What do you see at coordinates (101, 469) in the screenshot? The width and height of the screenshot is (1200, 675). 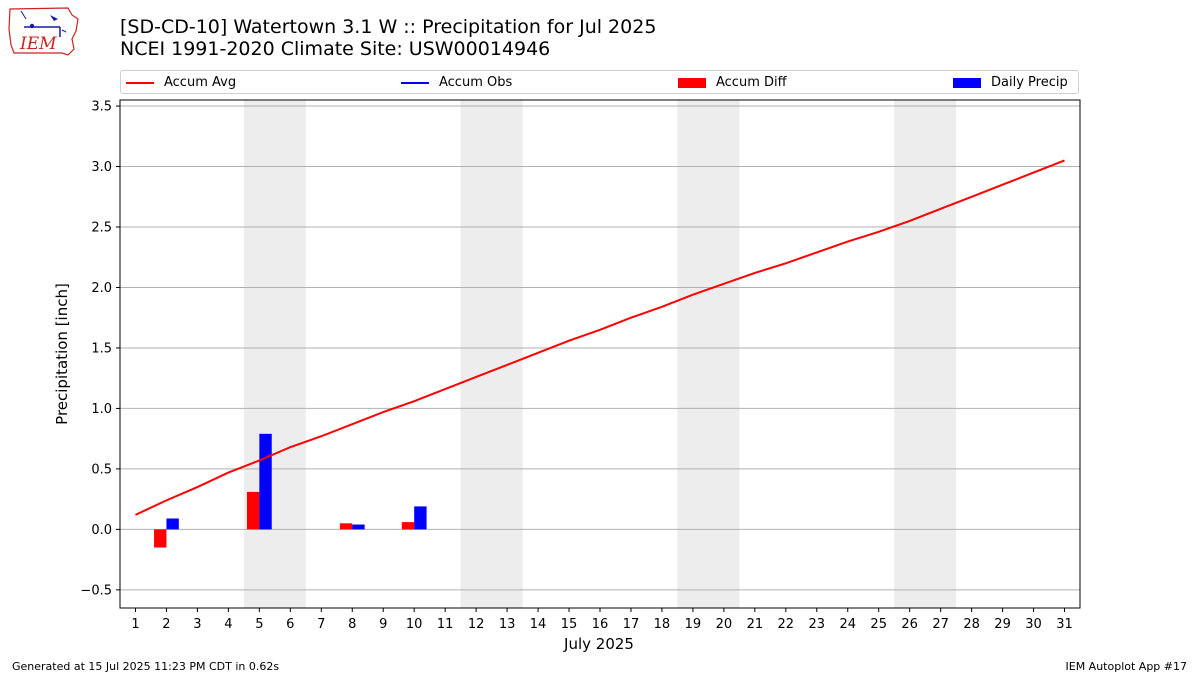 I see `y-tick-label: 0.5` at bounding box center [101, 469].